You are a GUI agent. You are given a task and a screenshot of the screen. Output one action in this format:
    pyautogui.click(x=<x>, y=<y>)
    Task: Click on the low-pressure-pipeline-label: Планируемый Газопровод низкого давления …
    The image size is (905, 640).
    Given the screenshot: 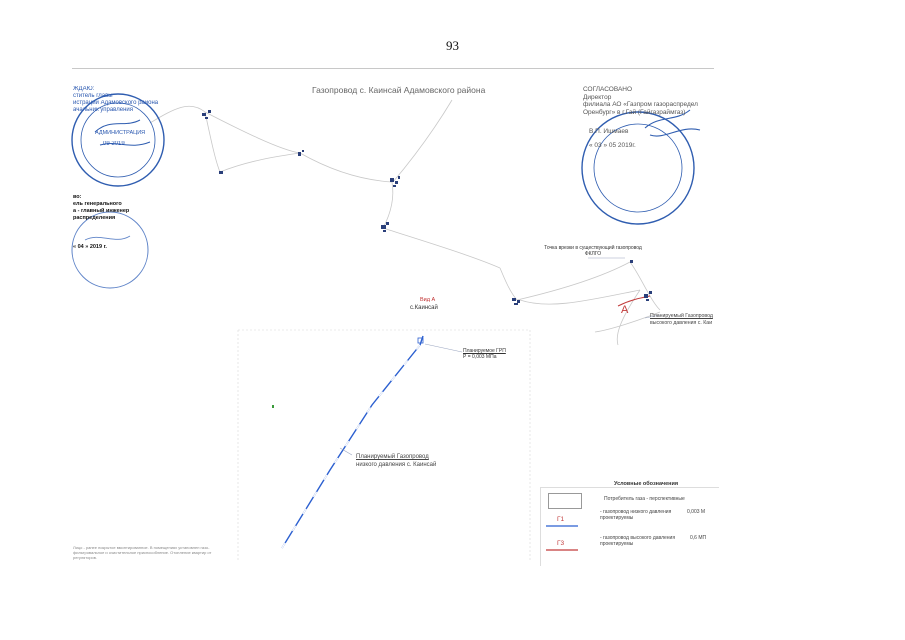 What is the action you would take?
    pyautogui.click(x=396, y=461)
    